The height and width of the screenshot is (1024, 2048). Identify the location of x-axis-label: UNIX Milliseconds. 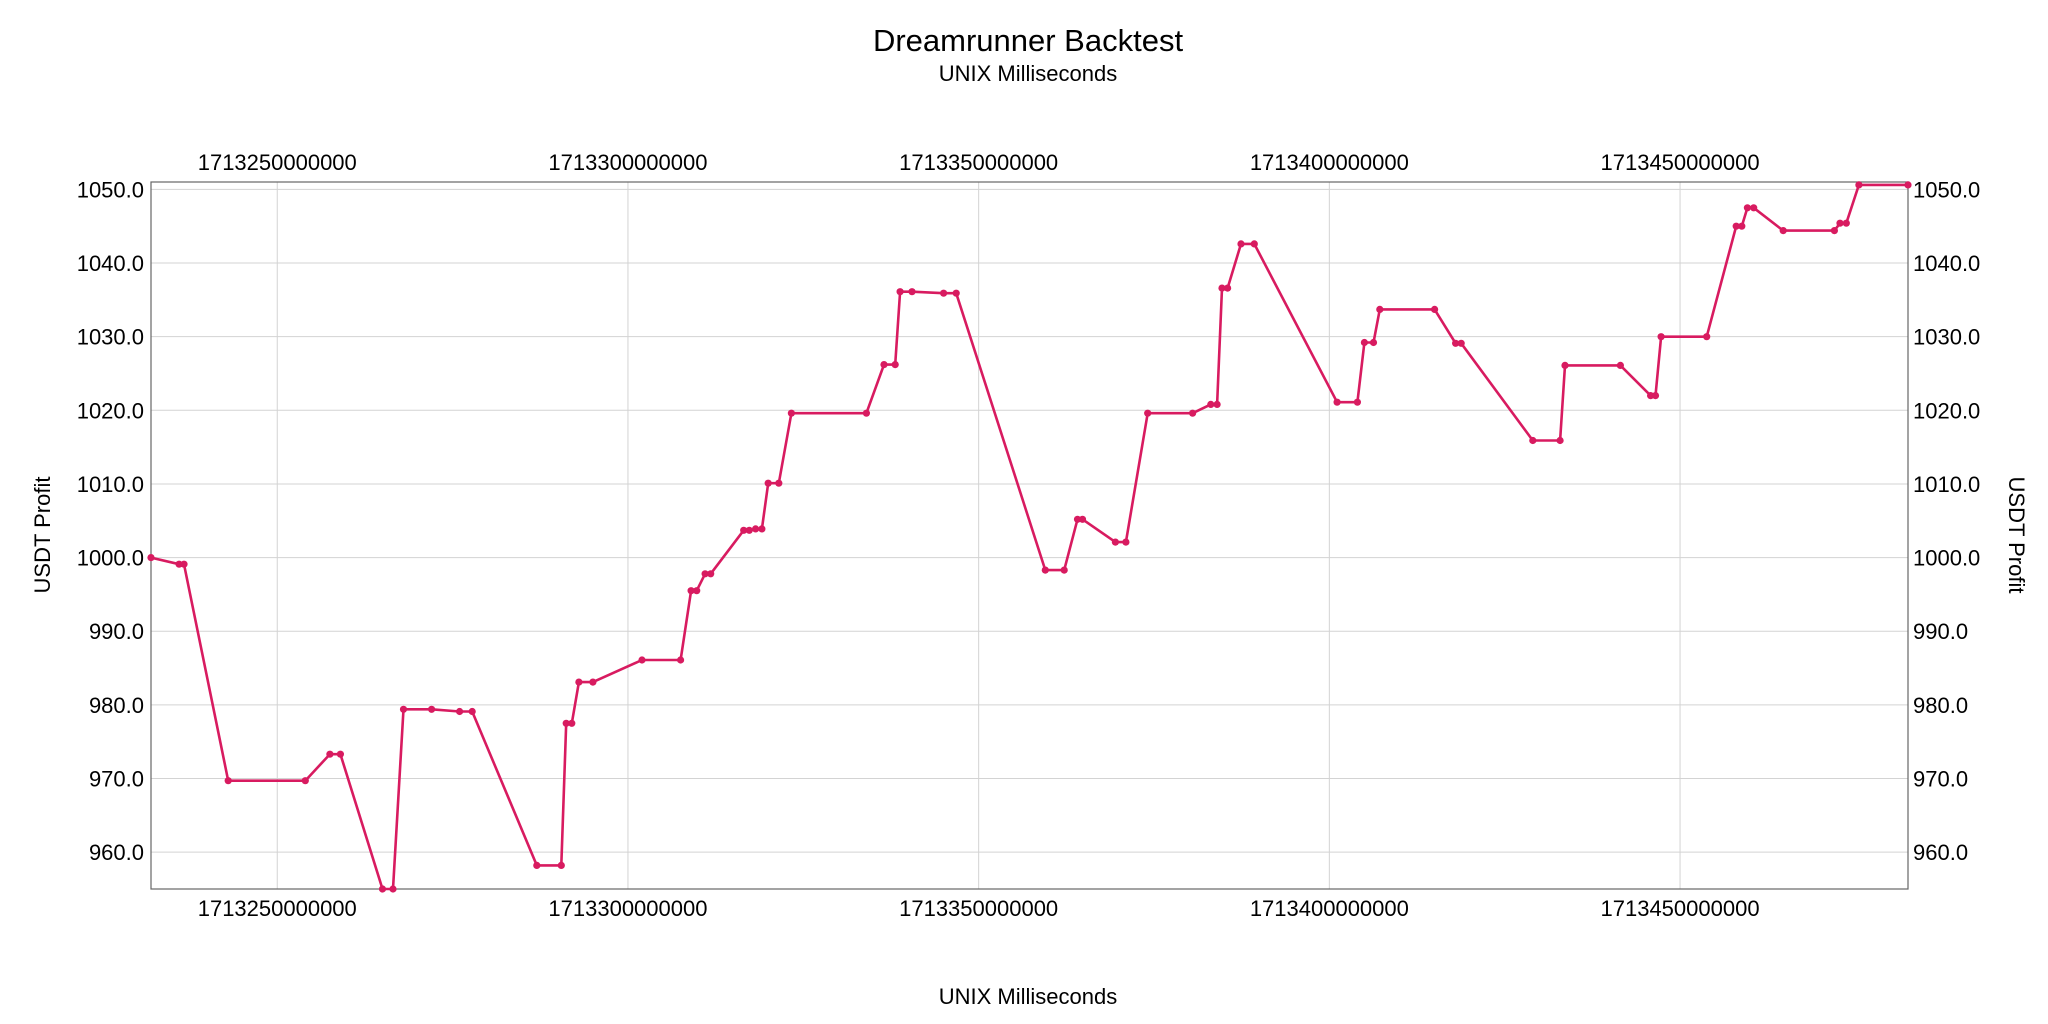
(1028, 996).